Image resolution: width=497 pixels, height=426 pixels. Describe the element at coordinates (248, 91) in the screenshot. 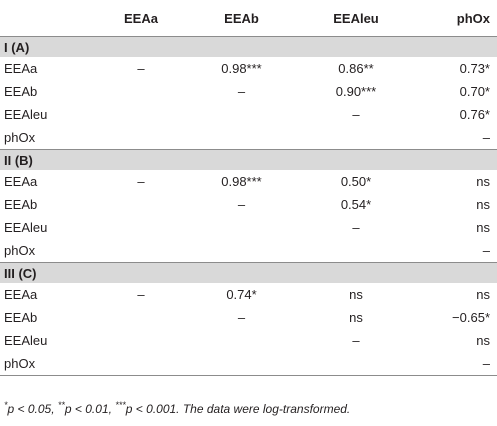

I see `table-row: EEAb – 0.90*** 0.70*` at that location.